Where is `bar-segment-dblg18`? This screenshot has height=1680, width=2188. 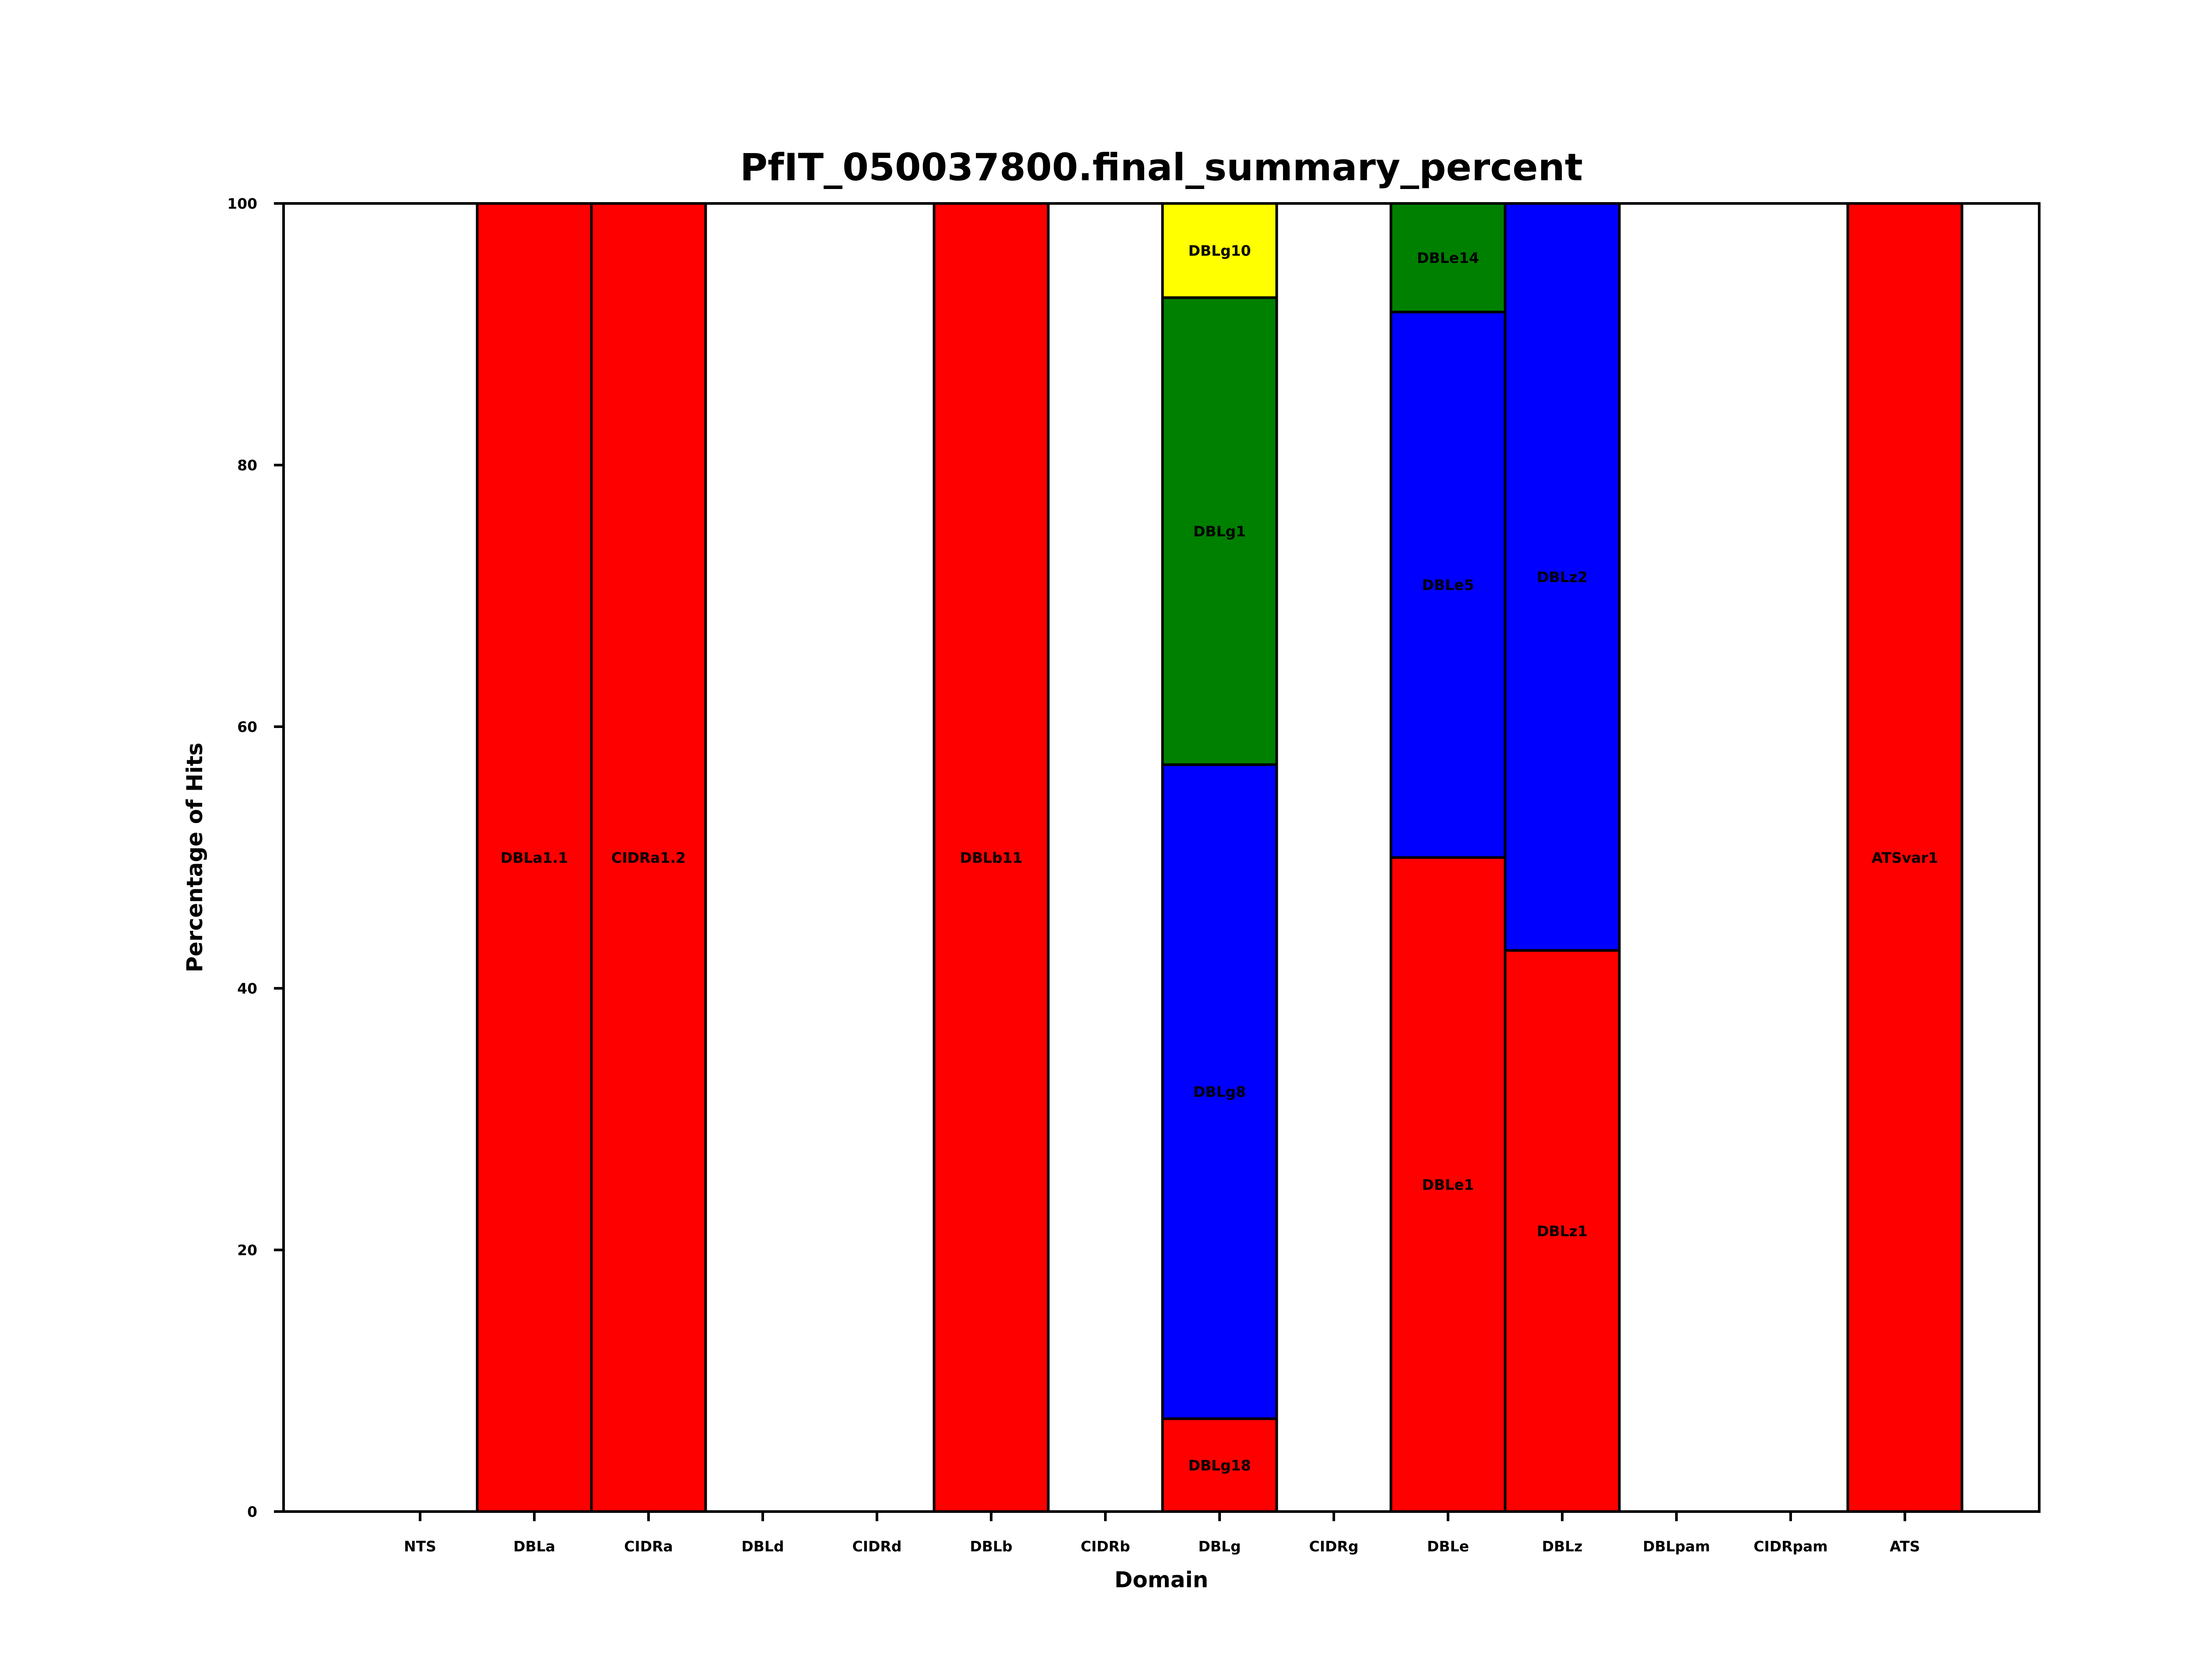
bar-segment-dblg18 is located at coordinates (1219, 1465).